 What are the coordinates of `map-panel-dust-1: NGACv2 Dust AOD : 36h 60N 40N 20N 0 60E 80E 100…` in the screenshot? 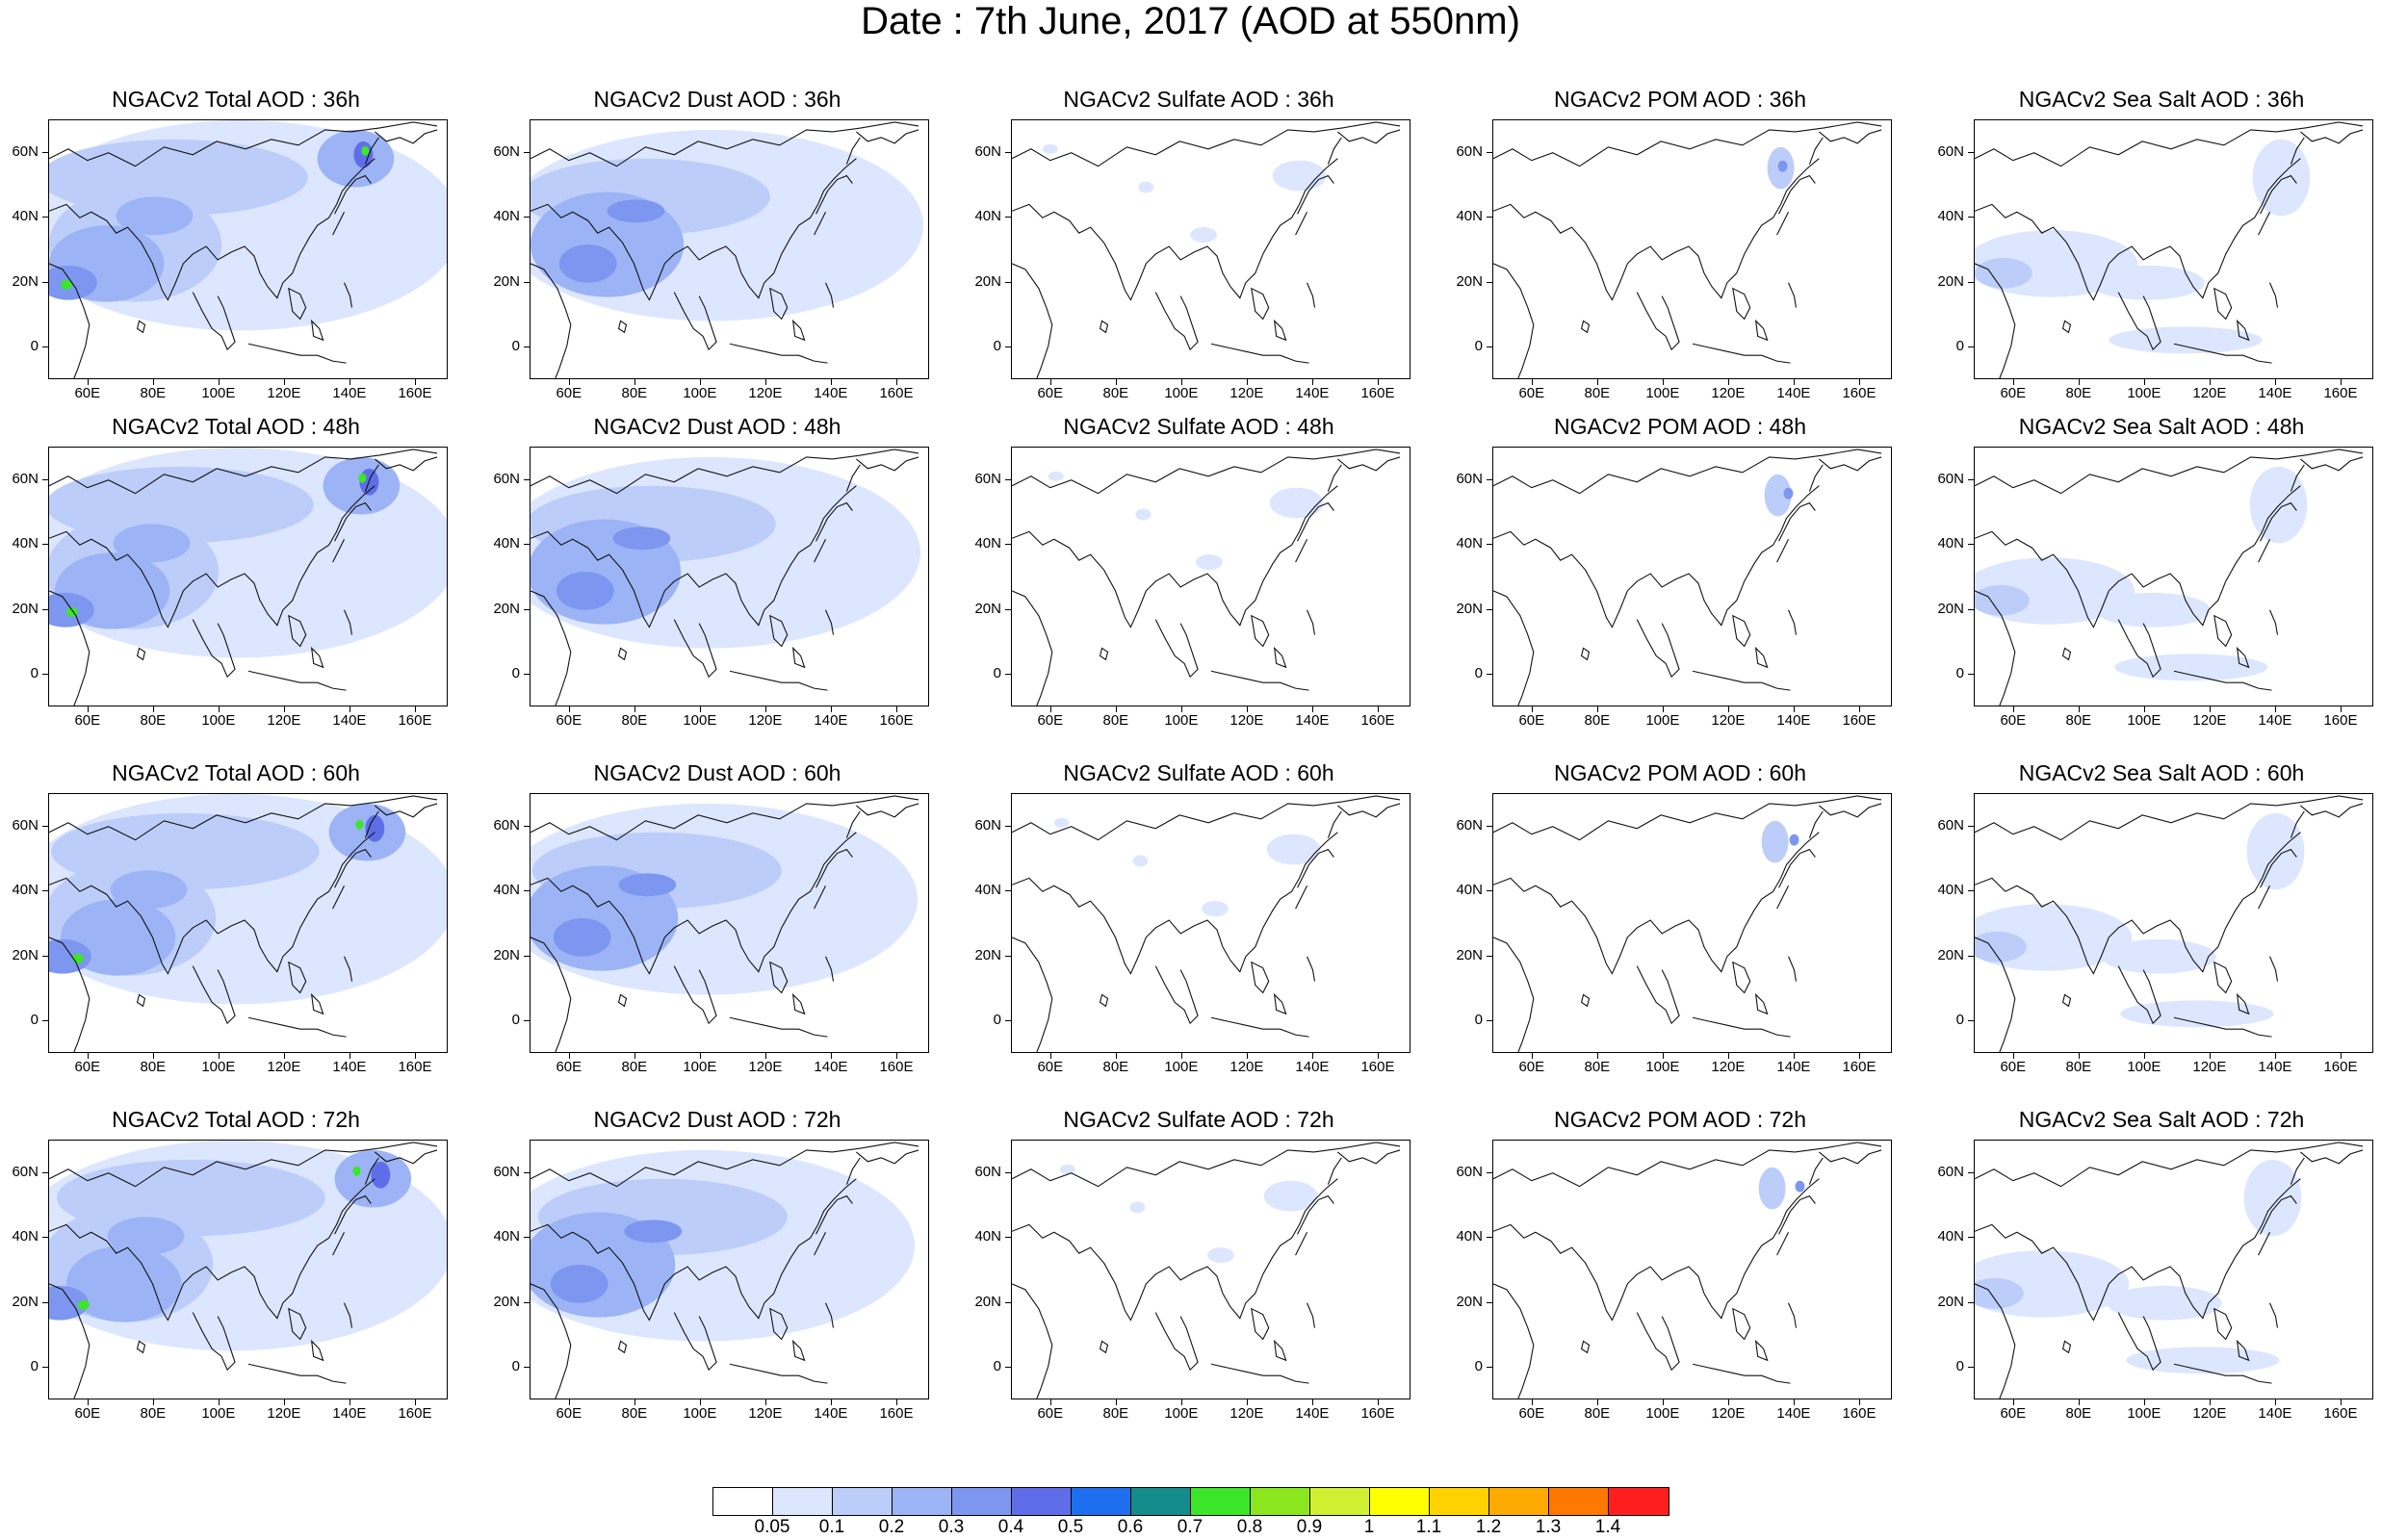 It's located at (717, 246).